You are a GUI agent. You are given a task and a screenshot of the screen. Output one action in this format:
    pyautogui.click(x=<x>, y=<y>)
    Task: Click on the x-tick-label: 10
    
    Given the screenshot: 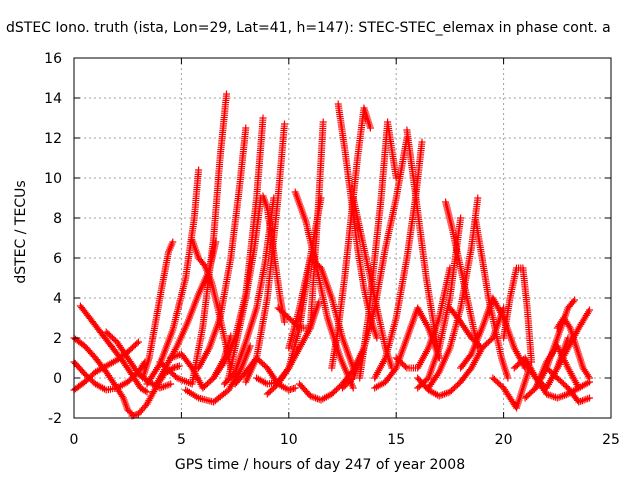 What is the action you would take?
    pyautogui.click(x=289, y=440)
    